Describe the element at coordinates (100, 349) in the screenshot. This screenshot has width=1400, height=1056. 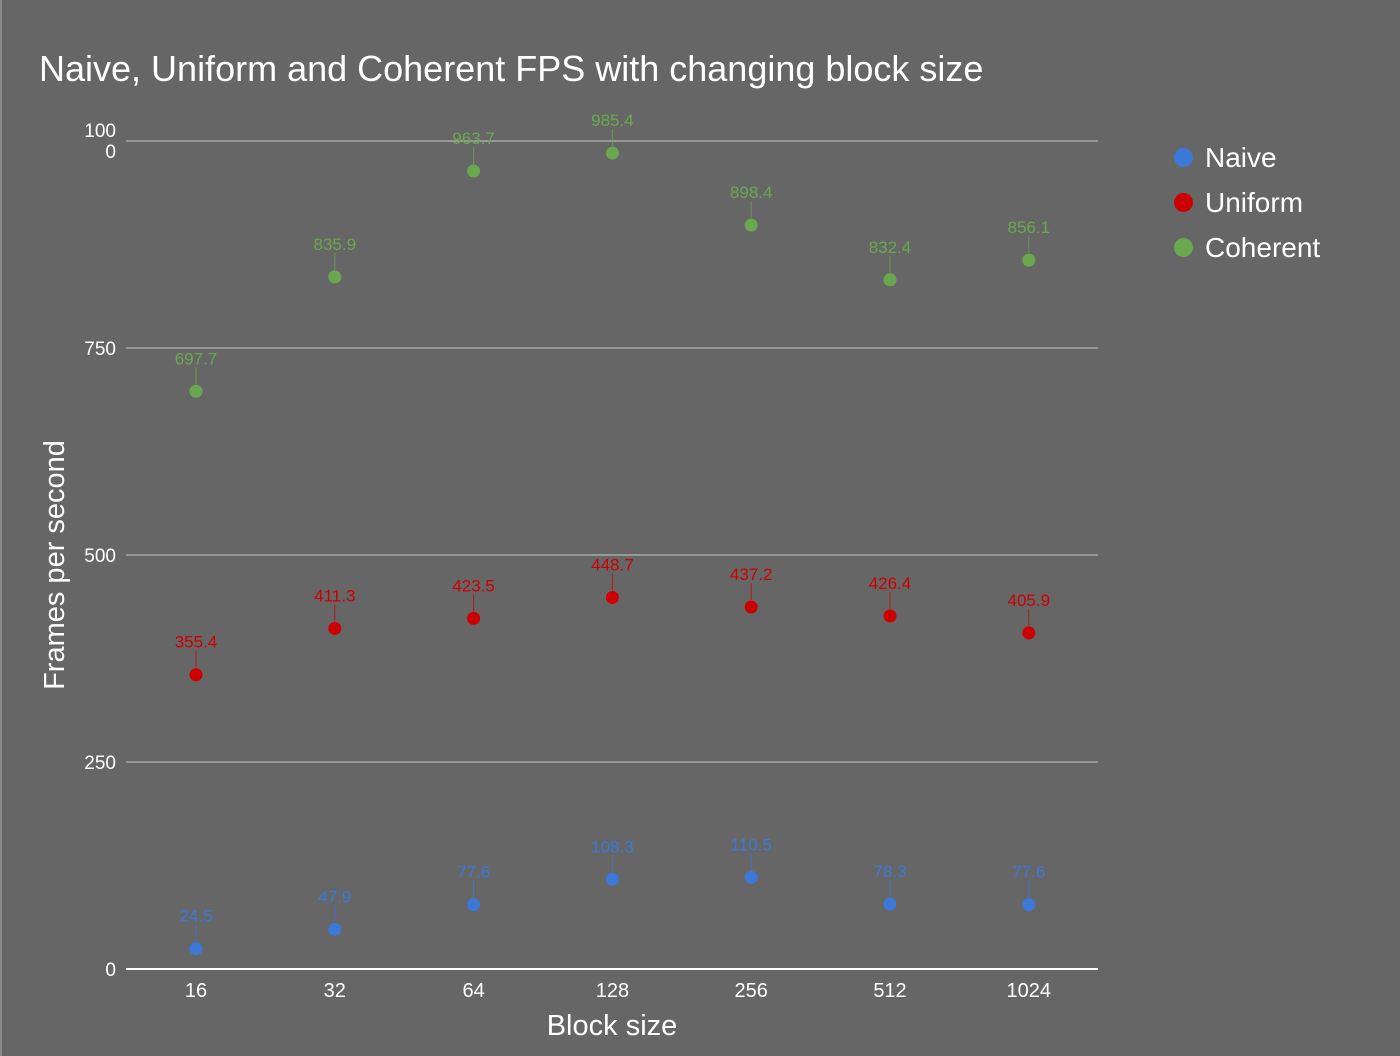
I see `y-tick-label: 750` at that location.